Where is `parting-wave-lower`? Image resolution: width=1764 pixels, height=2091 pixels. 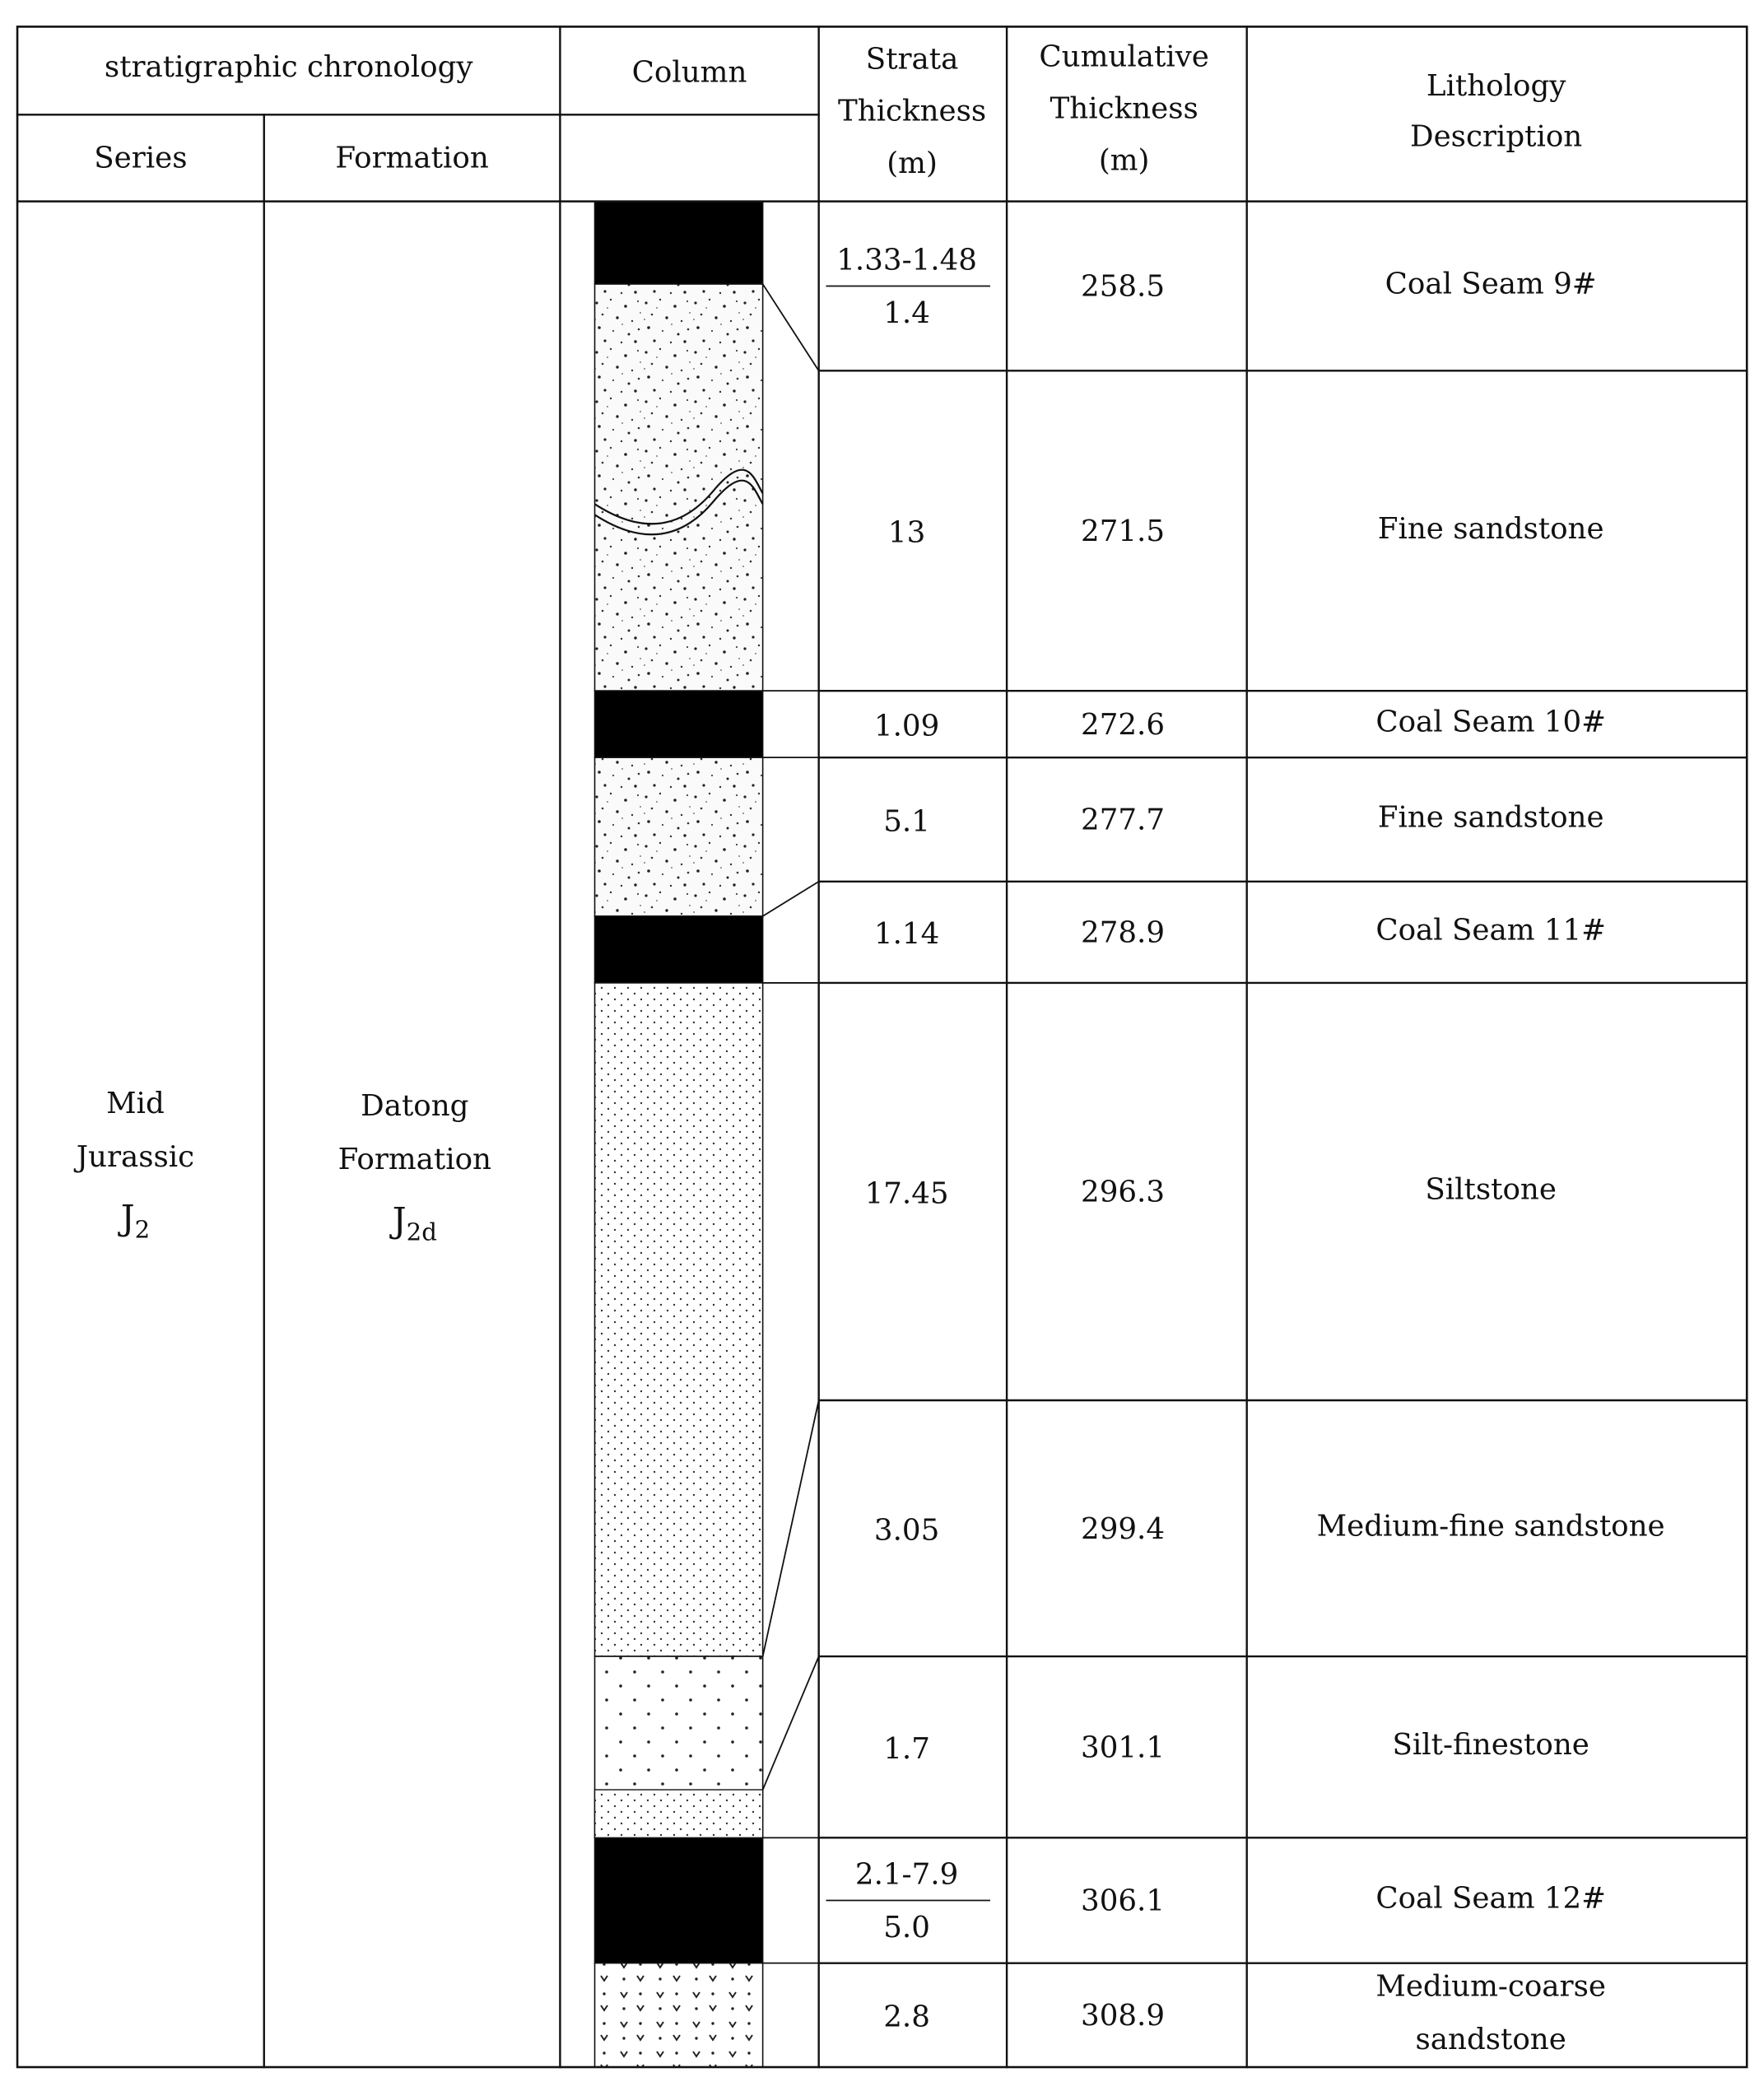
parting-wave-lower is located at coordinates (678, 508).